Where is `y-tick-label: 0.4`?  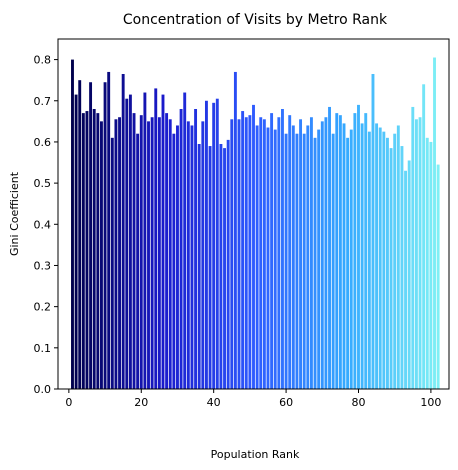
y-tick-label: 0.4 is located at coordinates (43, 224).